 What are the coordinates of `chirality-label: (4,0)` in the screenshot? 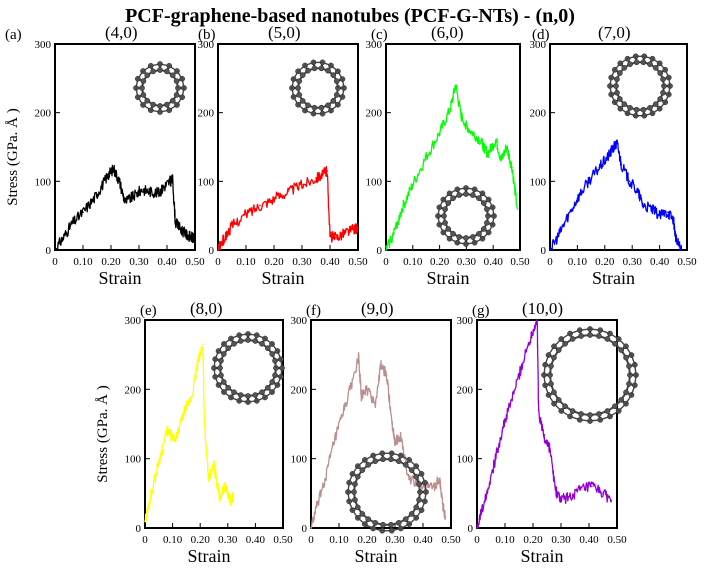 It's located at (121, 32).